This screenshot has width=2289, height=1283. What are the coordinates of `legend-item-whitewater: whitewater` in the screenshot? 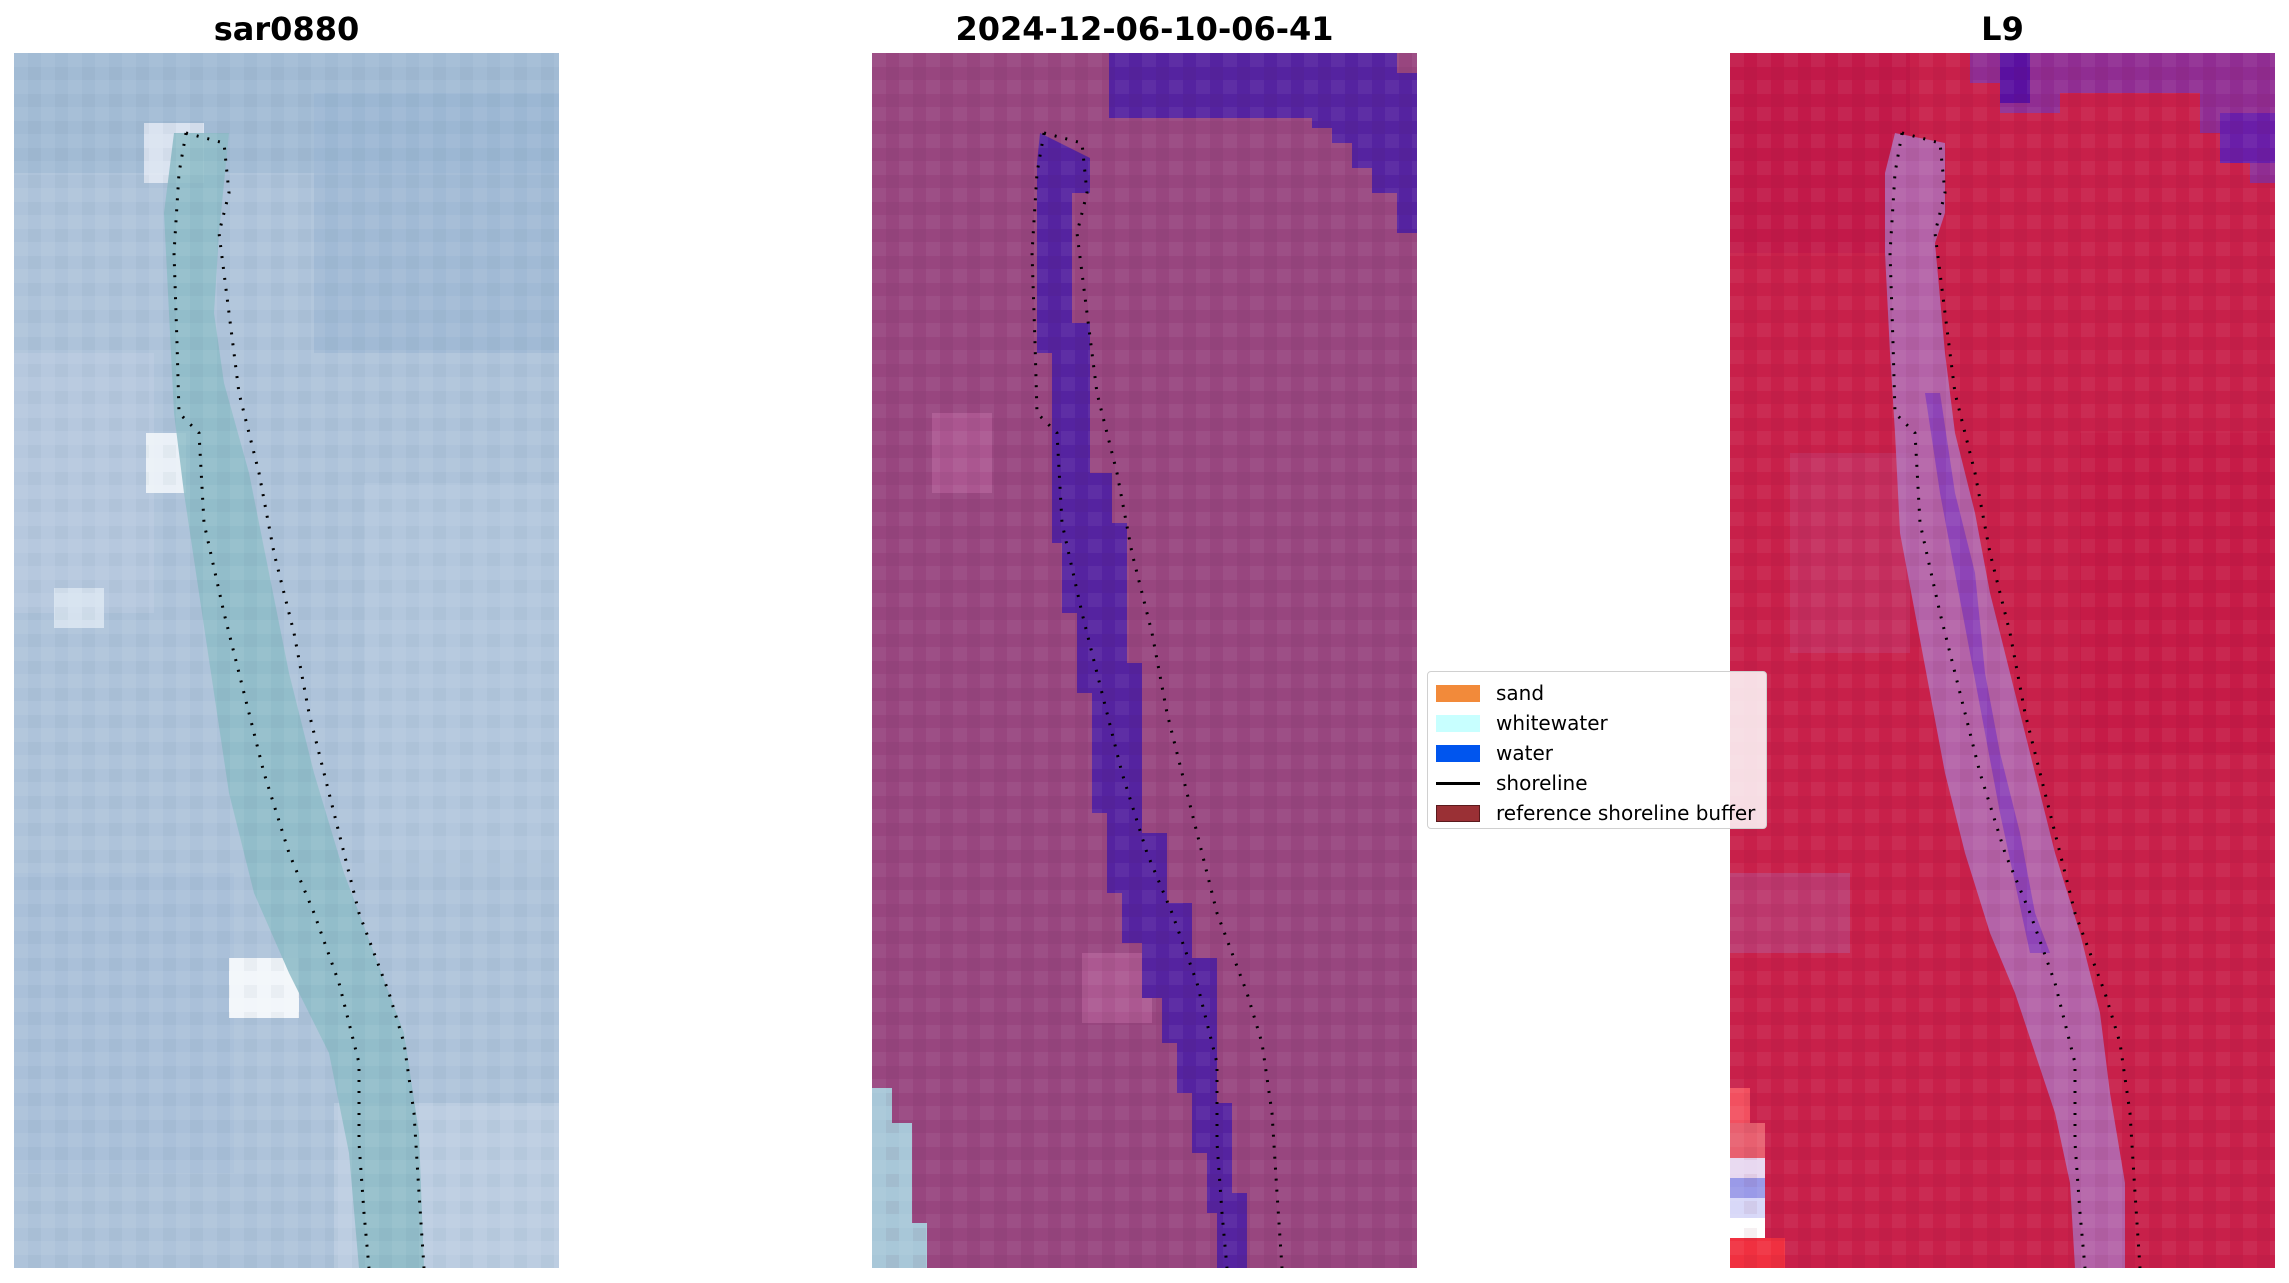 It's located at (1601, 723).